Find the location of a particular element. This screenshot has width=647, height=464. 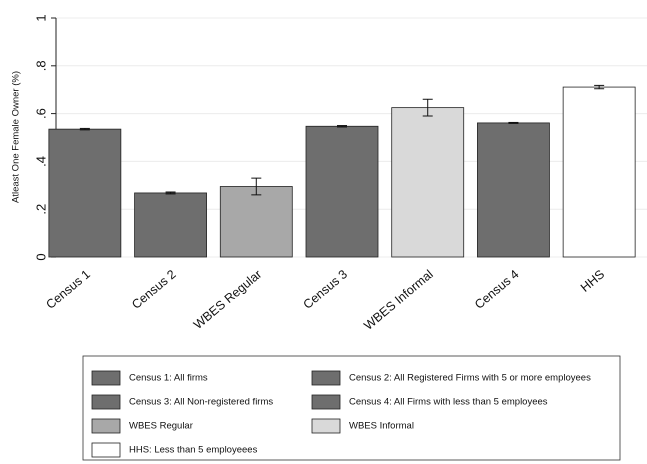

y-tick-label: .6 is located at coordinates (40, 113).